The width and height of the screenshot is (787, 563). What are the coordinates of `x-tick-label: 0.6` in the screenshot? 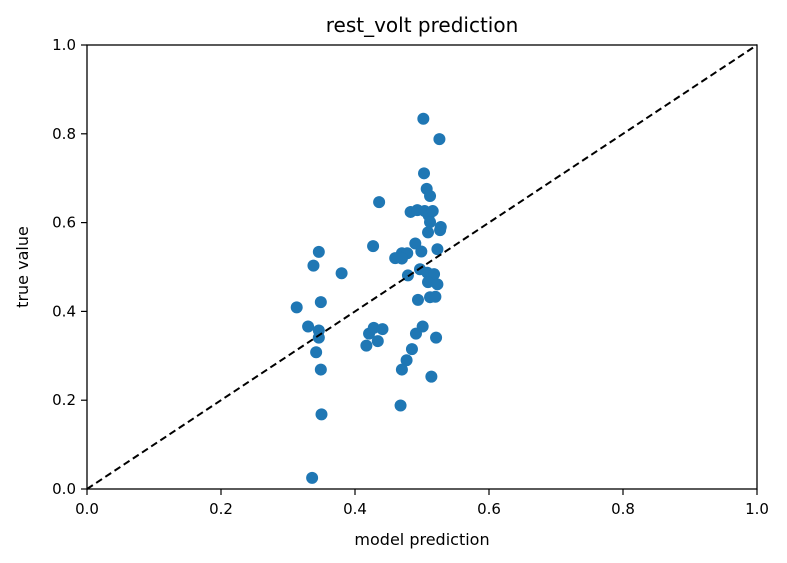 It's located at (489, 509).